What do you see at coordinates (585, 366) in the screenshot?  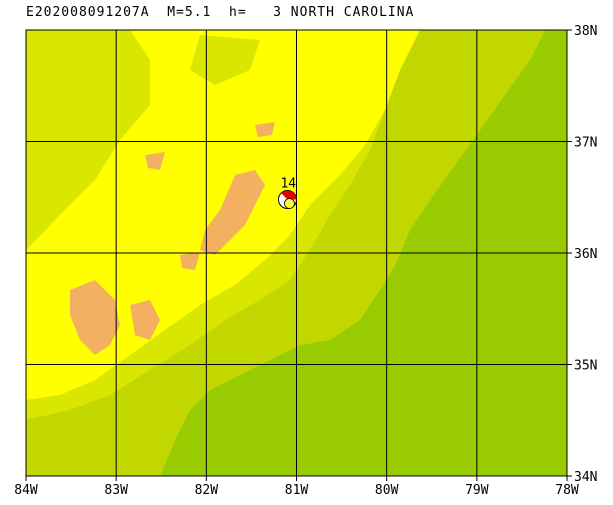 I see `lat-tick-label: 35N` at bounding box center [585, 366].